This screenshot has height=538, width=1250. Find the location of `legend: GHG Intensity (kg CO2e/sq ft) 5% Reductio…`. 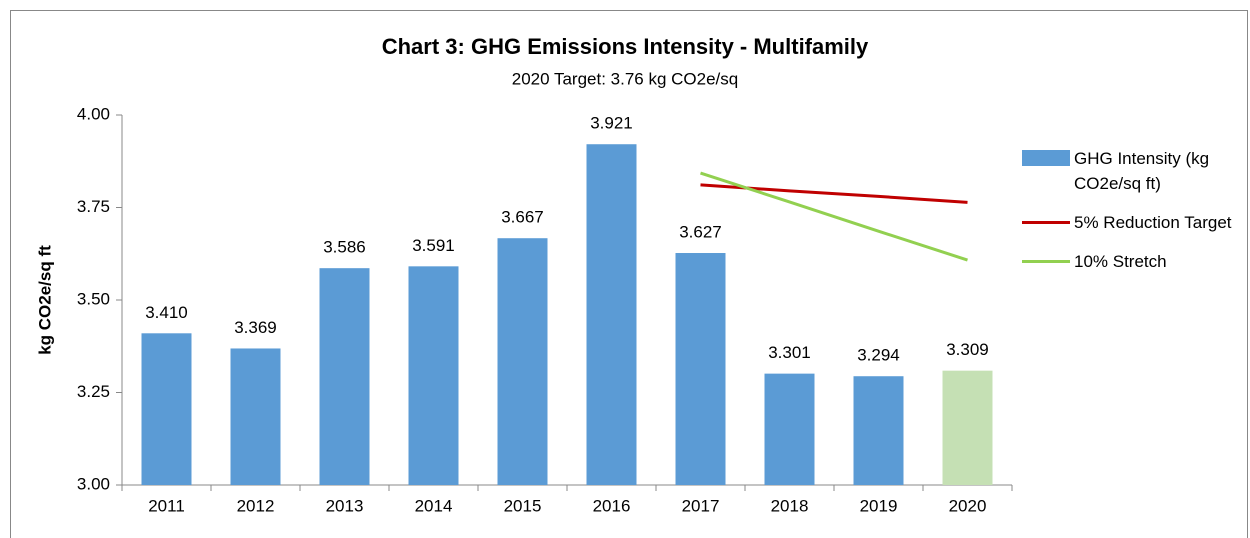

legend: GHG Intensity (kg CO2e/sq ft) 5% Reductio… is located at coordinates (1132, 217).